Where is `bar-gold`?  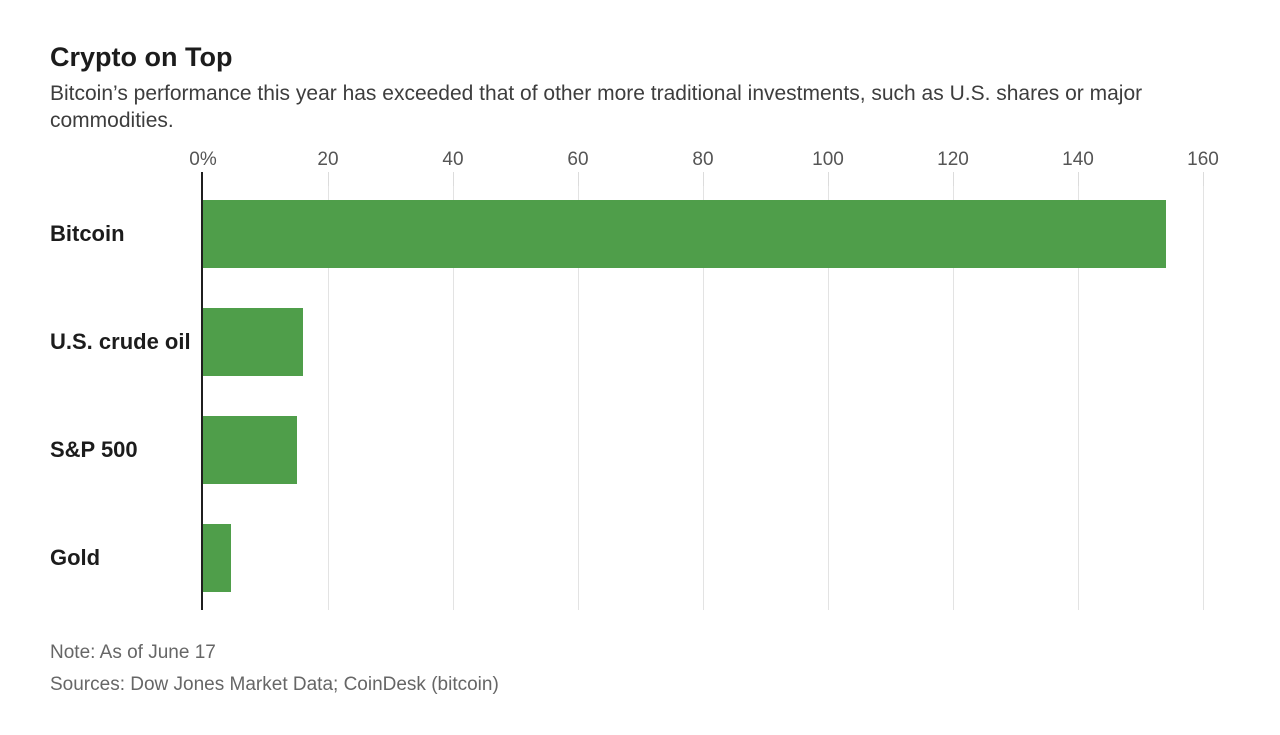 bar-gold is located at coordinates (217, 558).